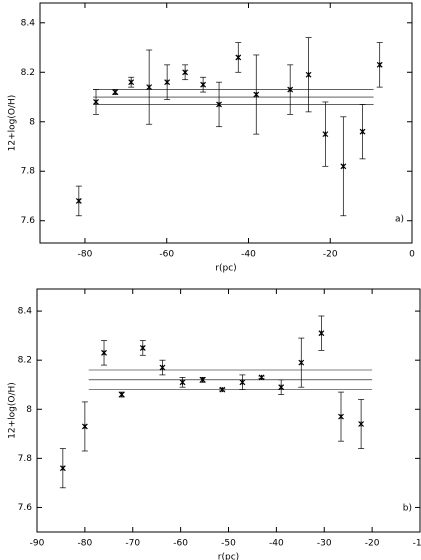 This screenshot has width=421, height=560. Describe the element at coordinates (407, 509) in the screenshot. I see `panel-label: b)` at that location.